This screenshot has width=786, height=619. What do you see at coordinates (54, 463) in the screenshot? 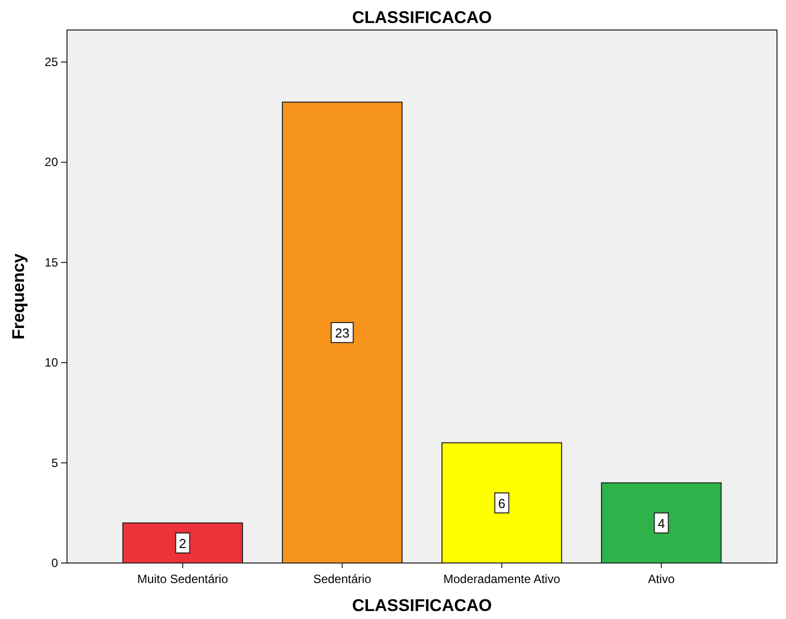
I see `y-tick-label: 5` at bounding box center [54, 463].